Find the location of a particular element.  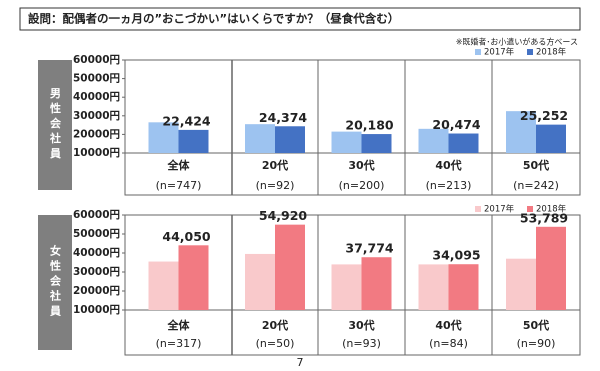

title-box is located at coordinates (300, 19).